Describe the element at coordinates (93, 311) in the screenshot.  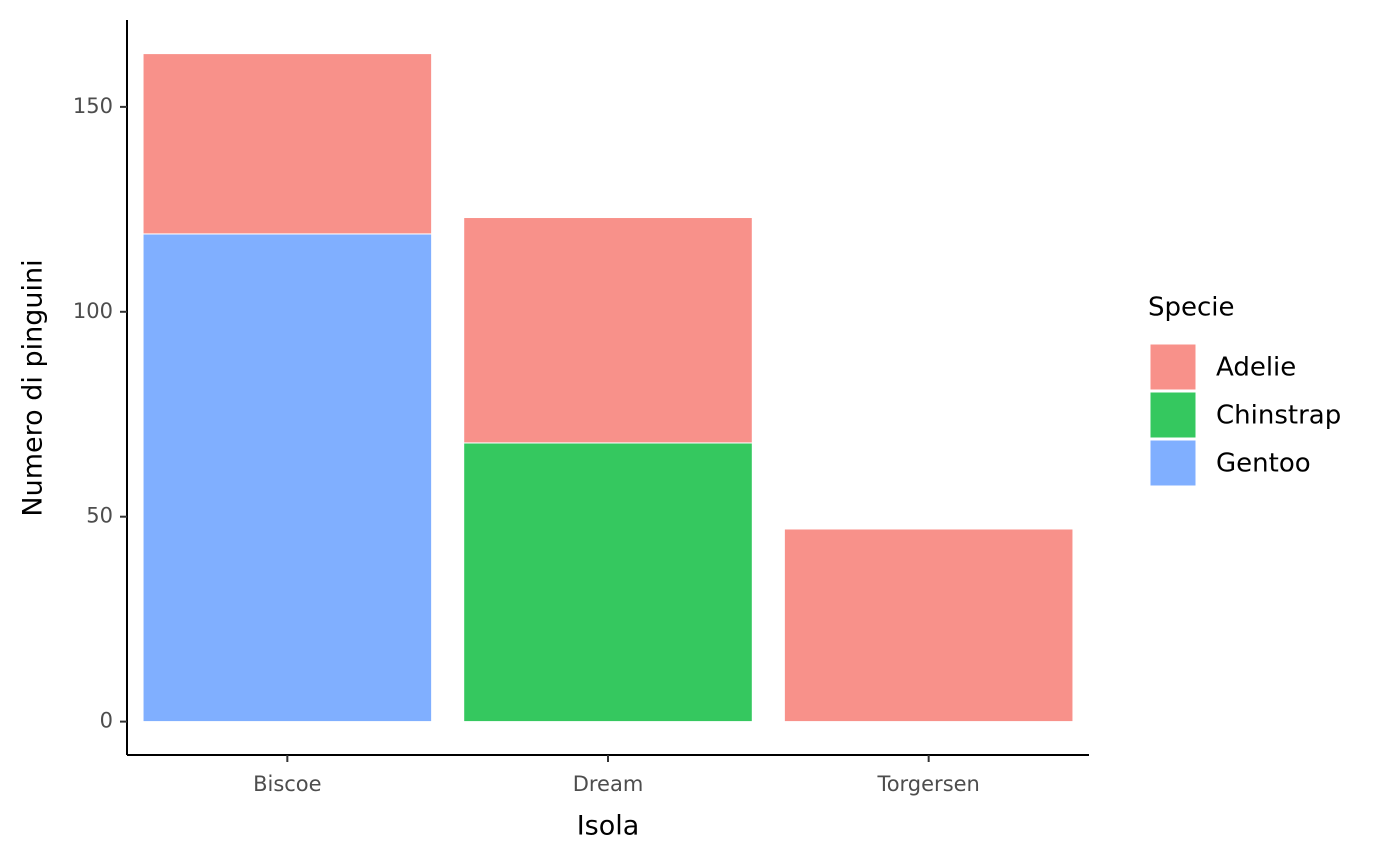
I see `y-tick-label: 100` at that location.